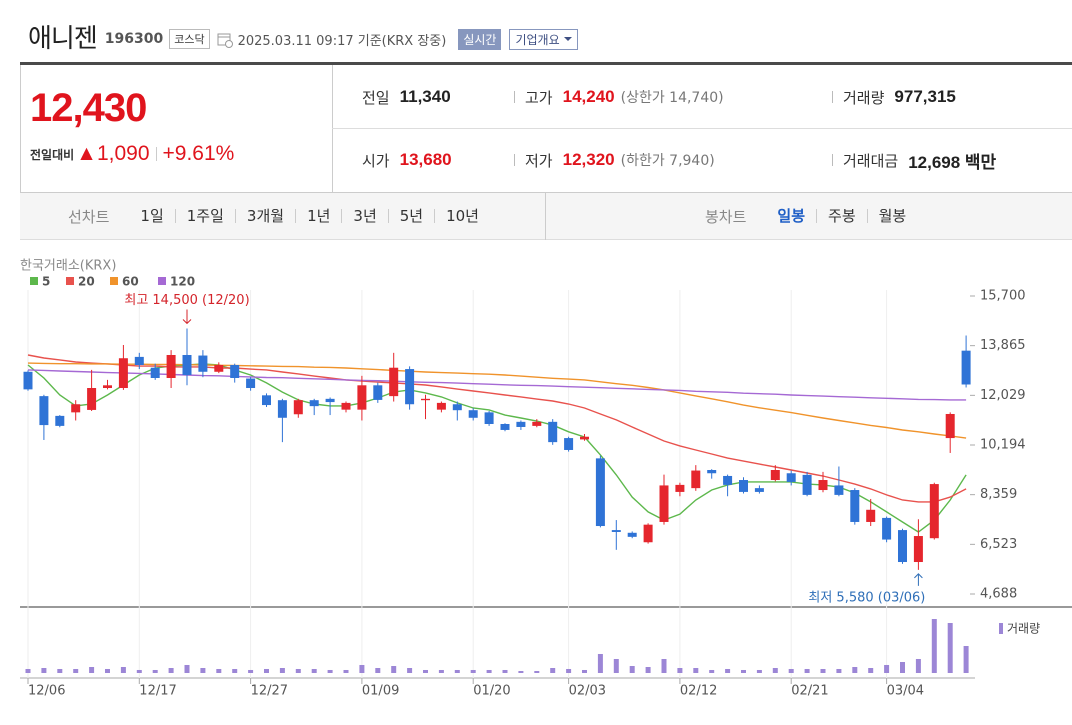  What do you see at coordinates (698, 691) in the screenshot?
I see `x-tick-label: 02/12` at bounding box center [698, 691].